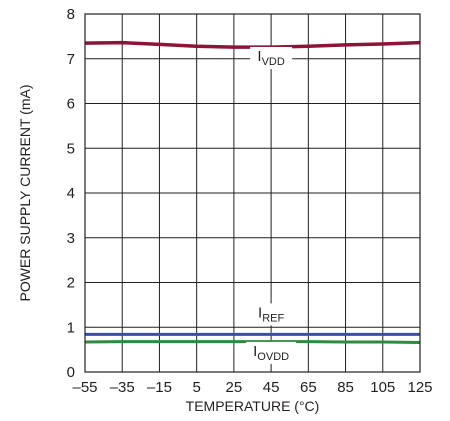  I want to click on series-label-sub: OVDD, so click(273, 357).